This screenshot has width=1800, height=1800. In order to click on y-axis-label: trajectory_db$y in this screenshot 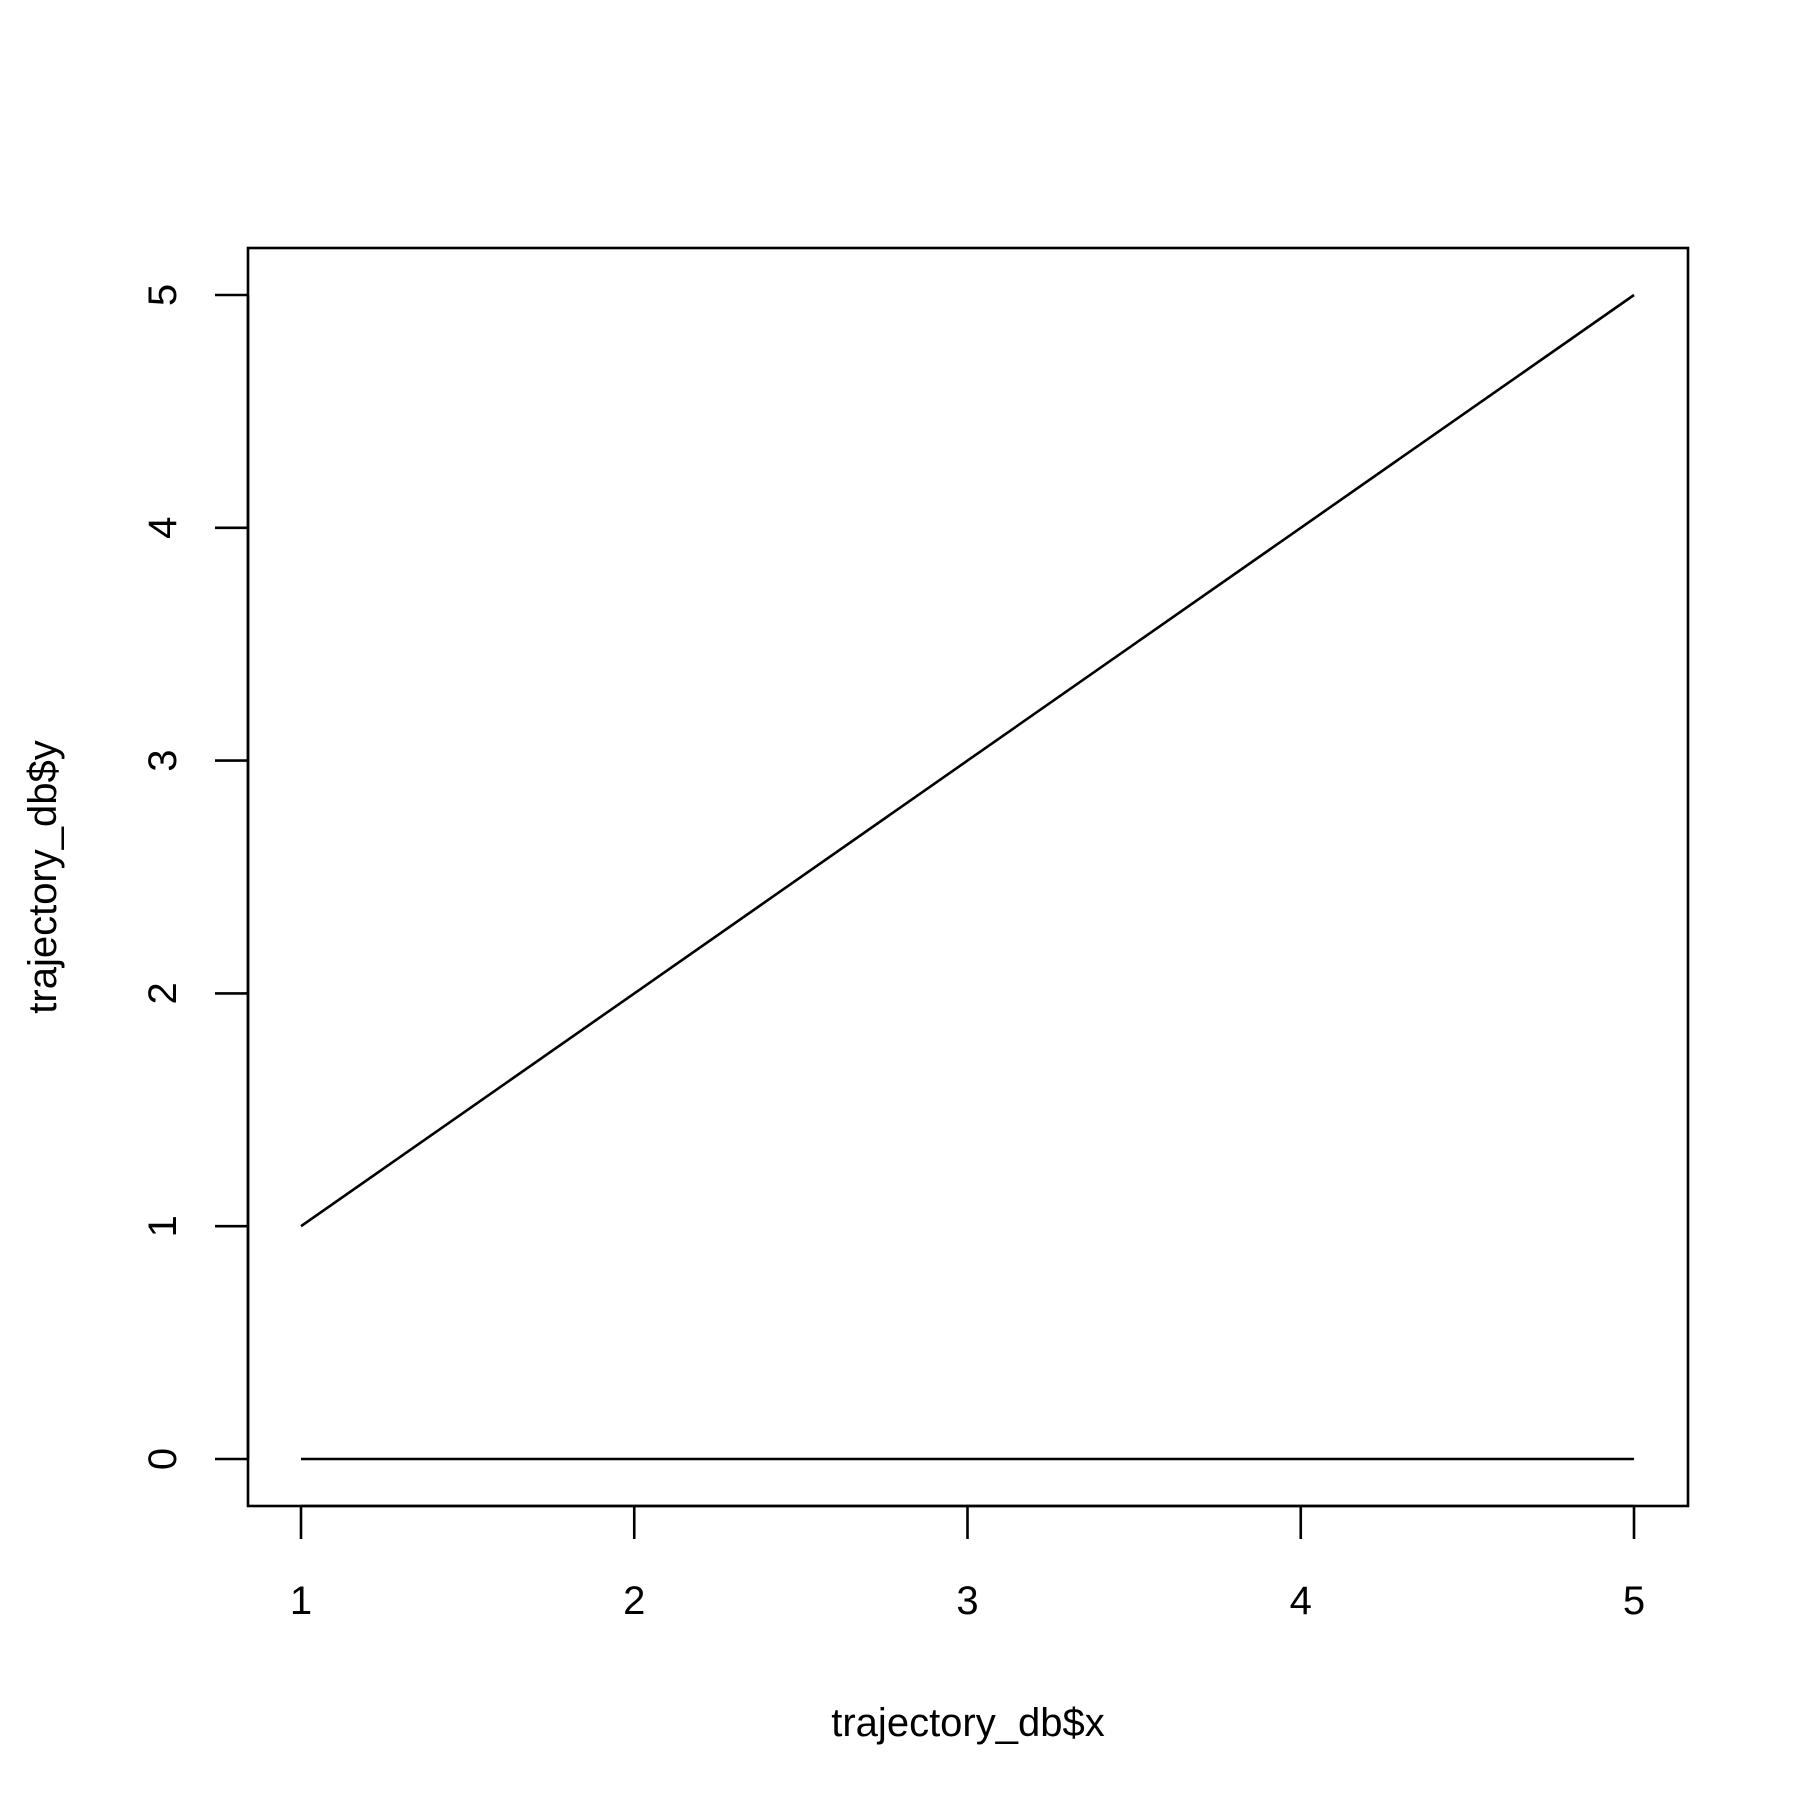, I will do `click(43, 876)`.